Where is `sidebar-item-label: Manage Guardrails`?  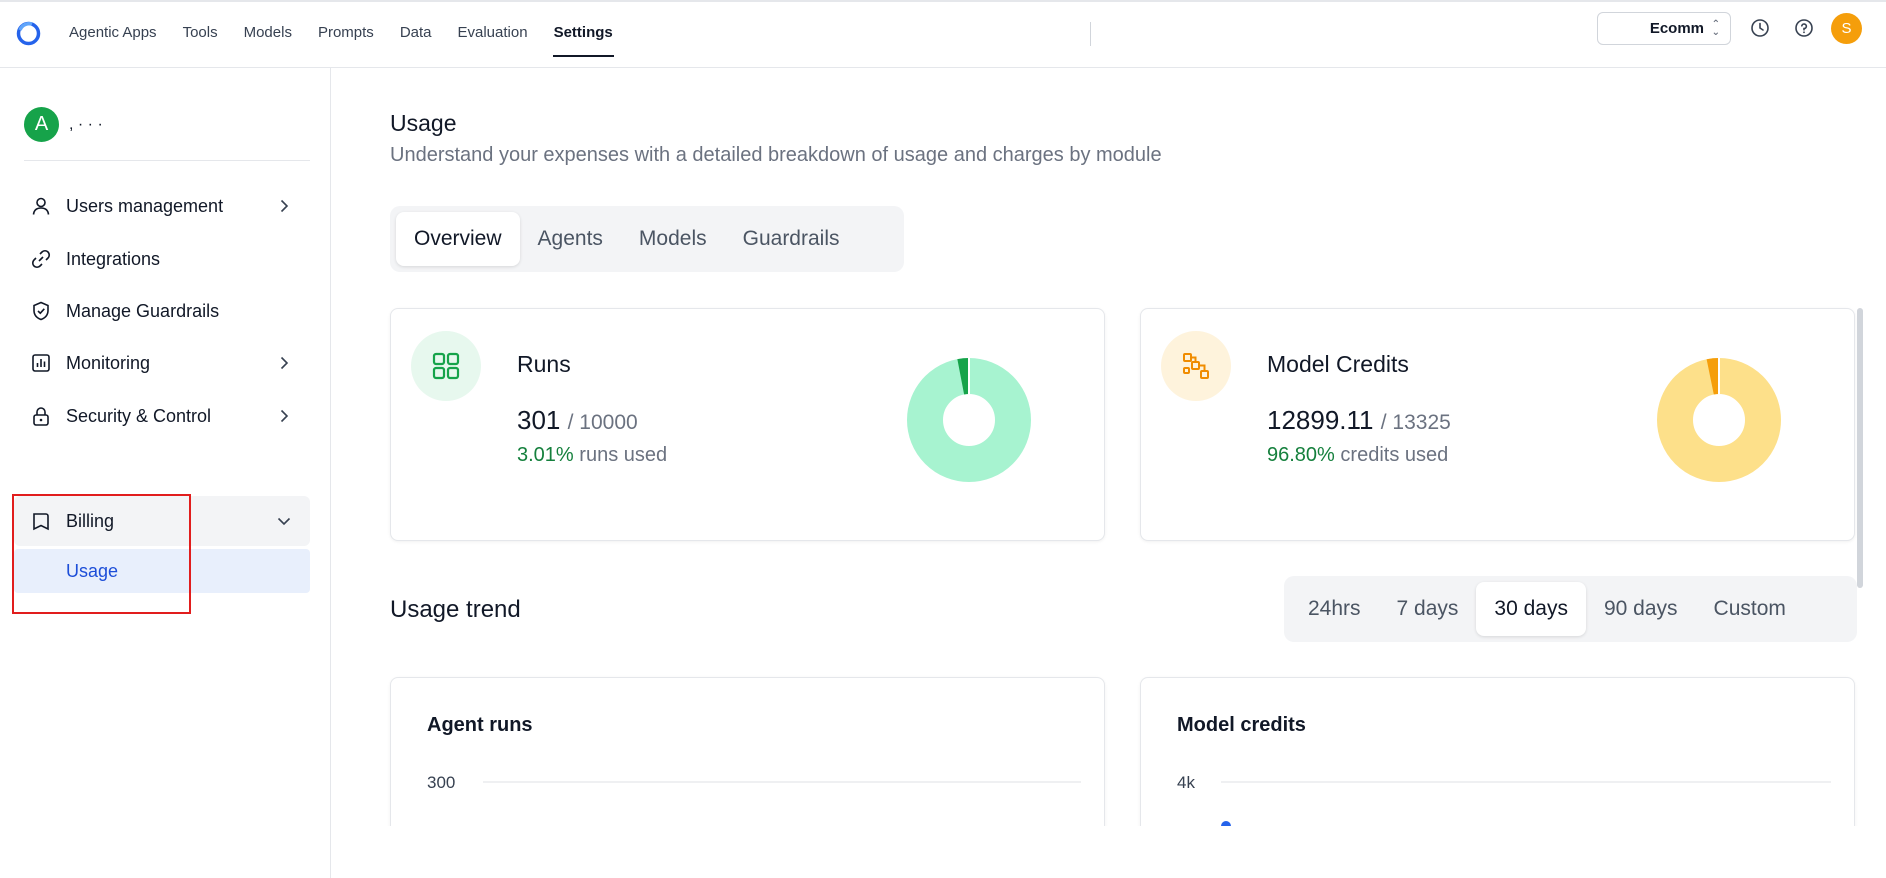 sidebar-item-label: Manage Guardrails is located at coordinates (143, 310).